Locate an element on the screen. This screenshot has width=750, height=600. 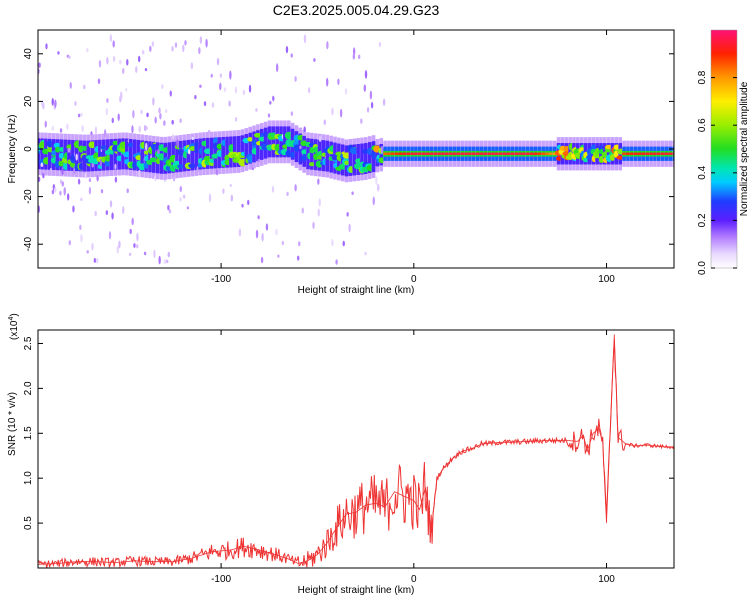
colorbar-gradient is located at coordinates (724, 149).